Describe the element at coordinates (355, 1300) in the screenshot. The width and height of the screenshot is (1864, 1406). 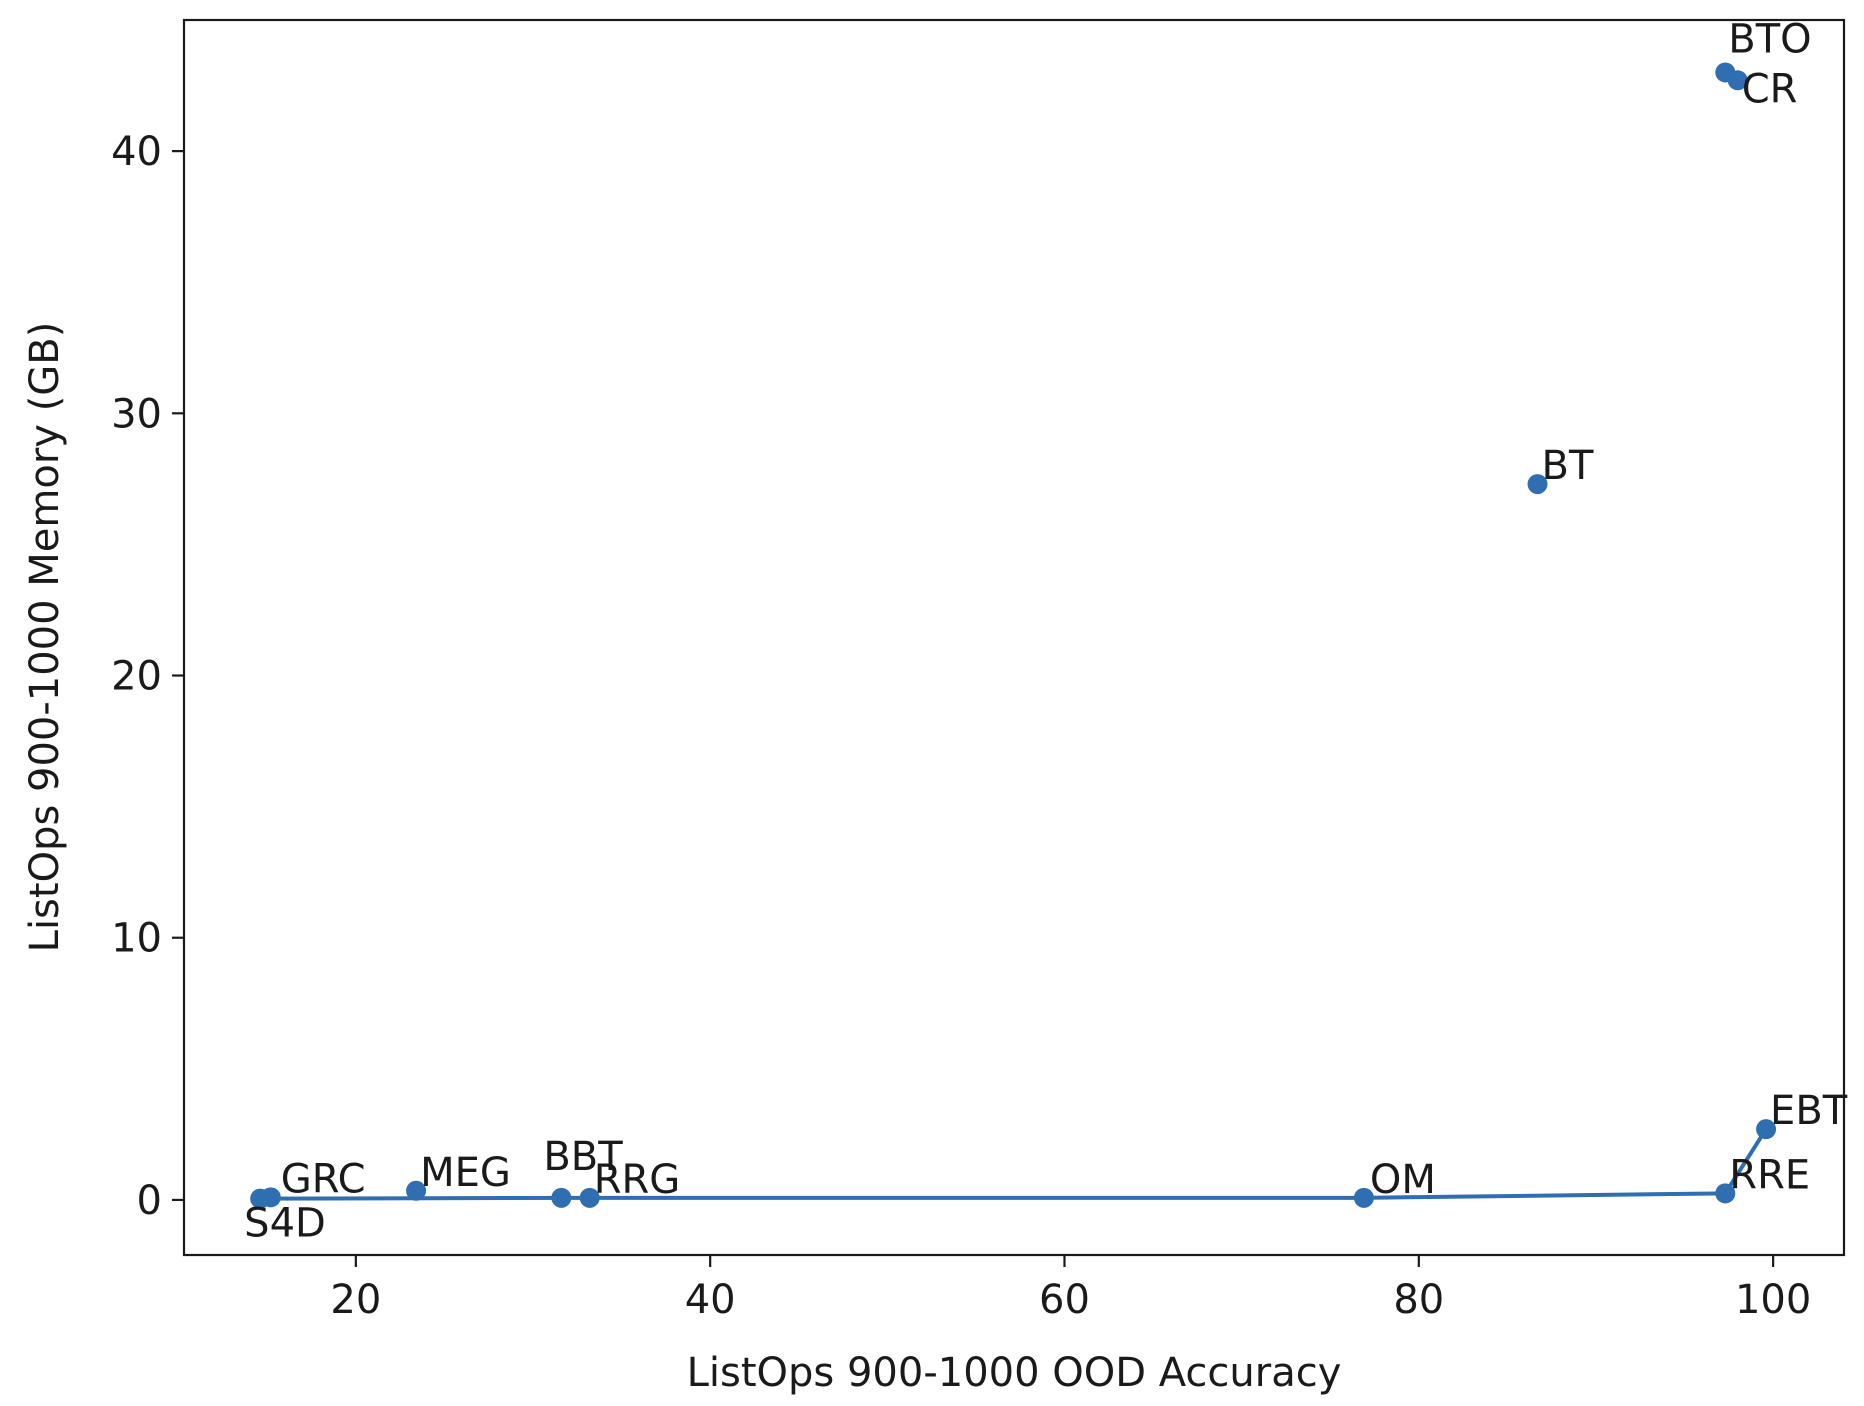
I see `x-tick-label: 20` at that location.